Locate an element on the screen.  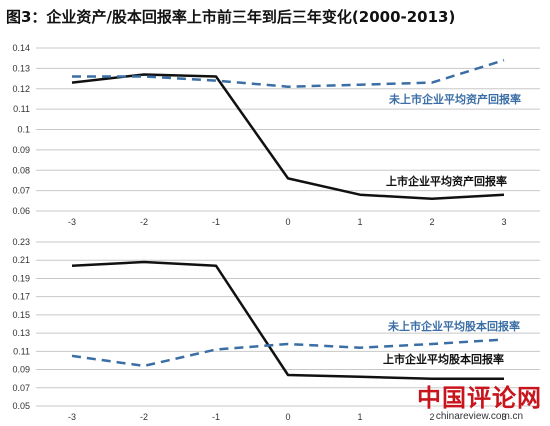
series-label-unlisted: 未上市企业平均资产回报率 is located at coordinates (454, 99).